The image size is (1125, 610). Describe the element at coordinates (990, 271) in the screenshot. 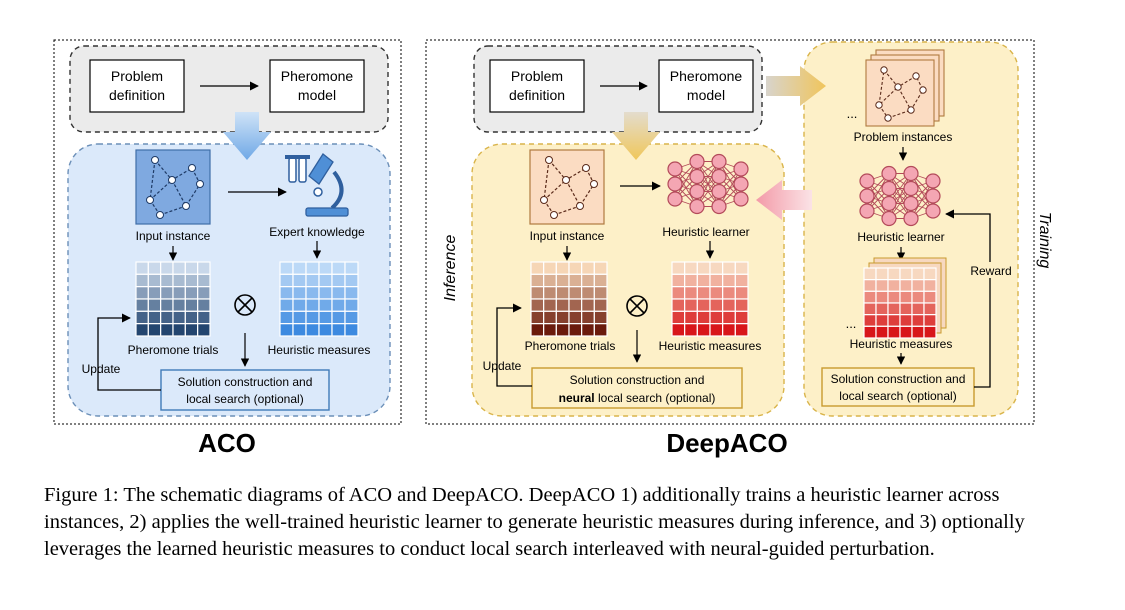

I see `training-reward-label: Reward` at that location.